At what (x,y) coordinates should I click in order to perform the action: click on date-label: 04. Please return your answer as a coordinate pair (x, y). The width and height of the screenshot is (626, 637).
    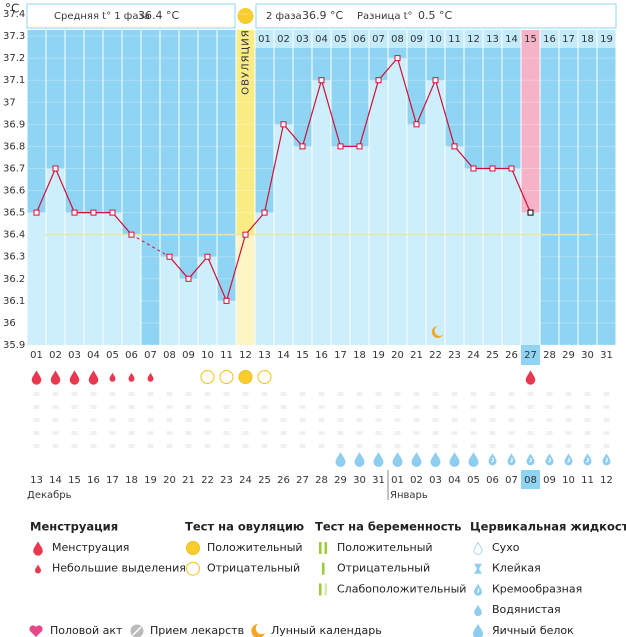
    Looking at the image, I should click on (454, 480).